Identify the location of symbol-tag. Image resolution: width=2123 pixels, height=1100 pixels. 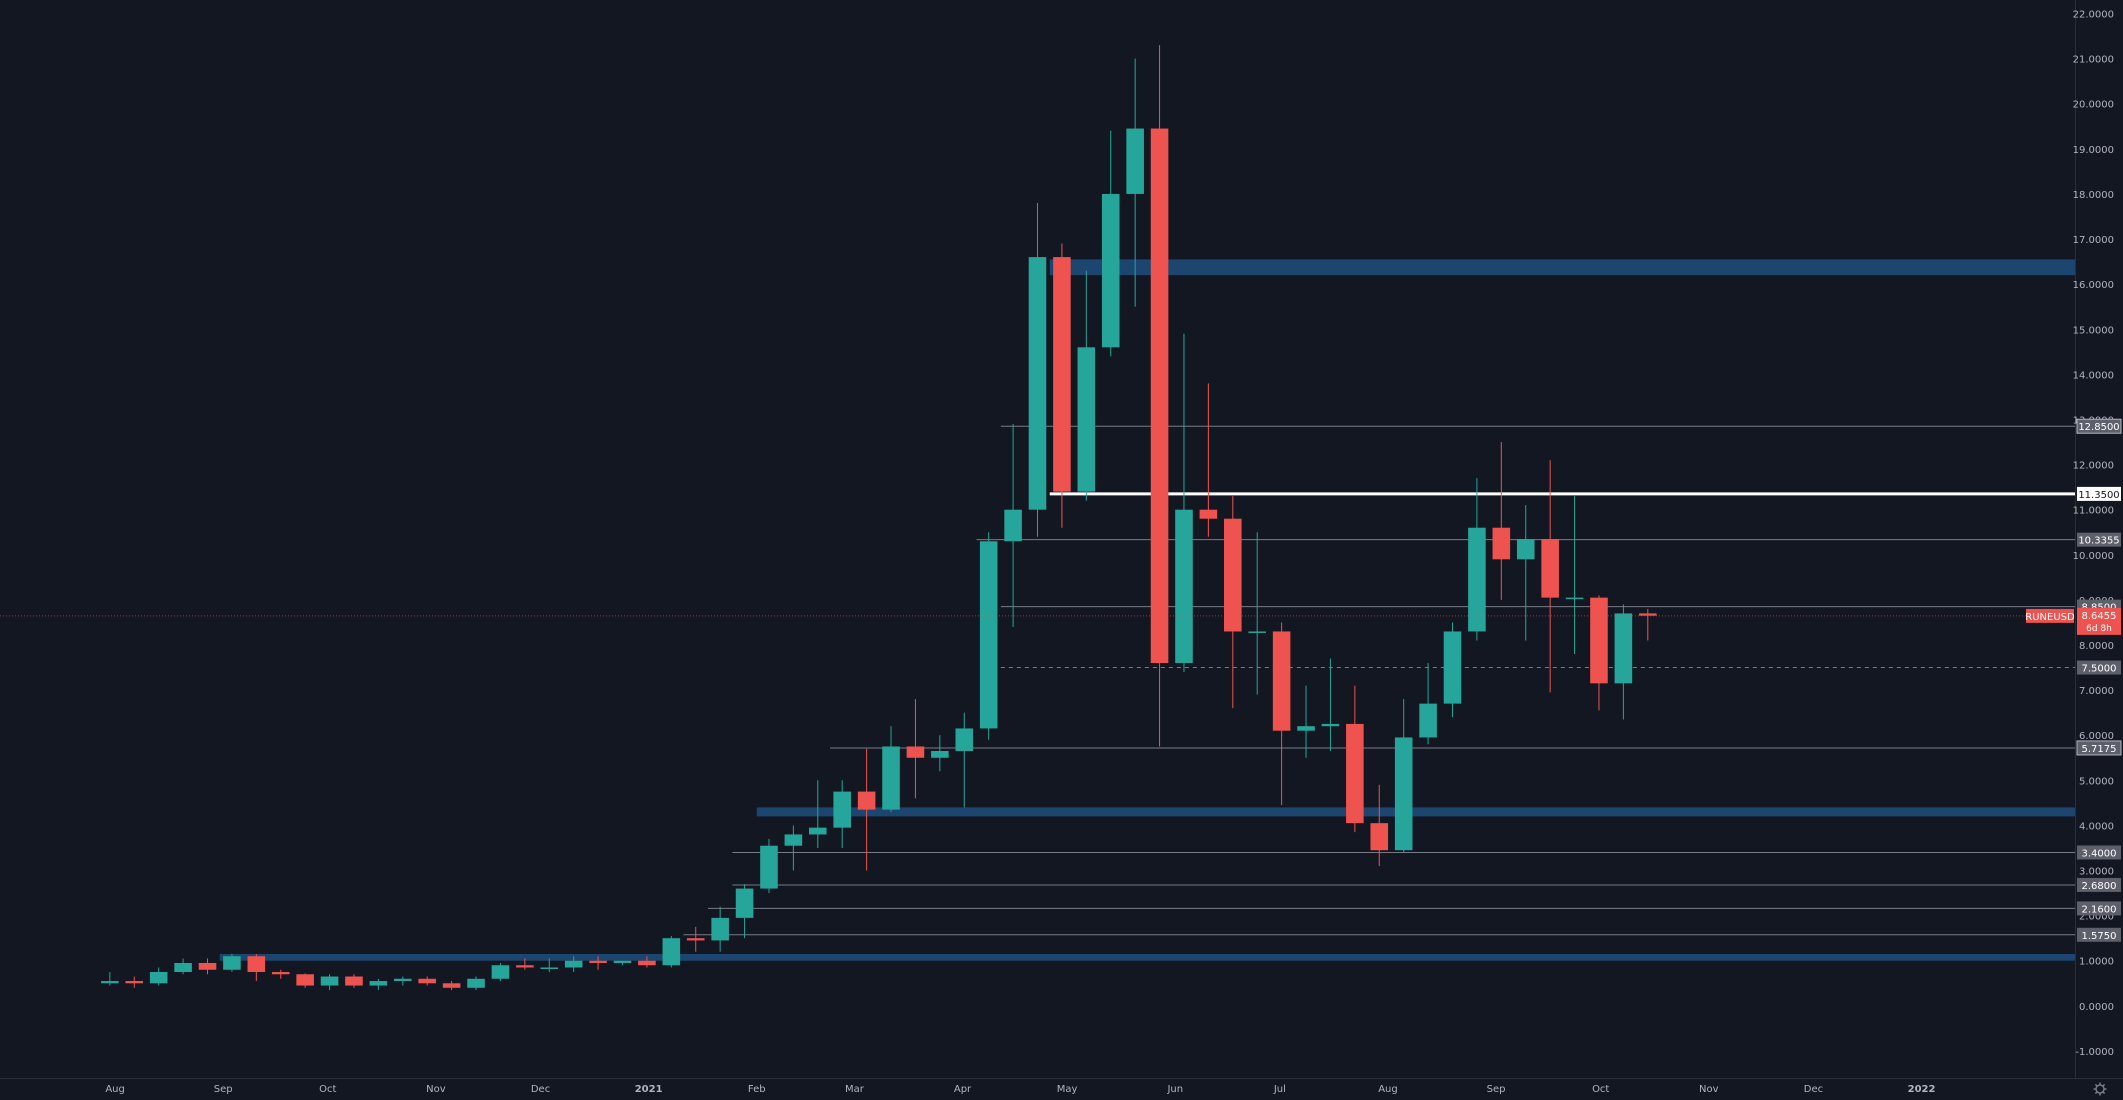
(2050, 615).